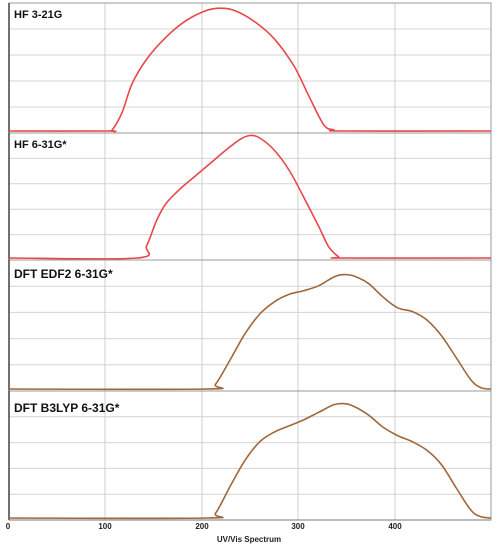 The image size is (501, 550). I want to click on x-tick-label: 400, so click(395, 526).